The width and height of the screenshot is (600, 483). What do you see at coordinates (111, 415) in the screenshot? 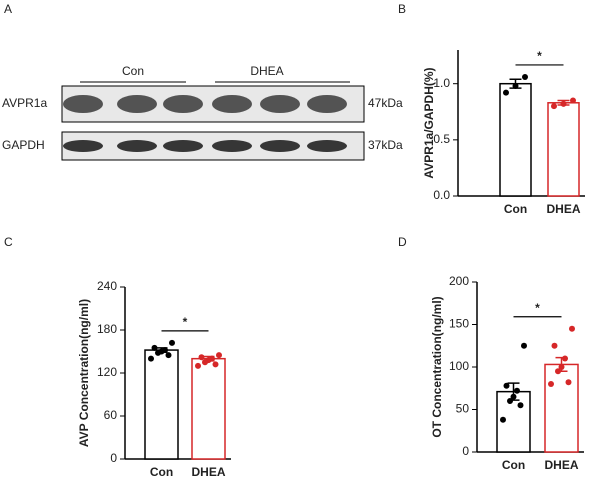
I see `y-tick-label: 60` at bounding box center [111, 415].